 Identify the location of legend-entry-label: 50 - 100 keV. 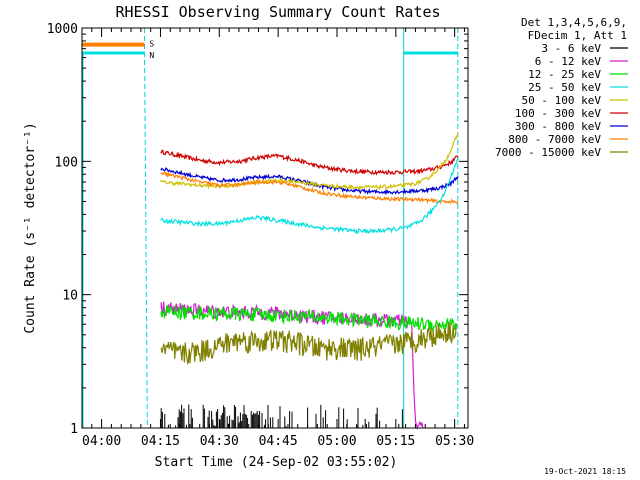
(562, 100).